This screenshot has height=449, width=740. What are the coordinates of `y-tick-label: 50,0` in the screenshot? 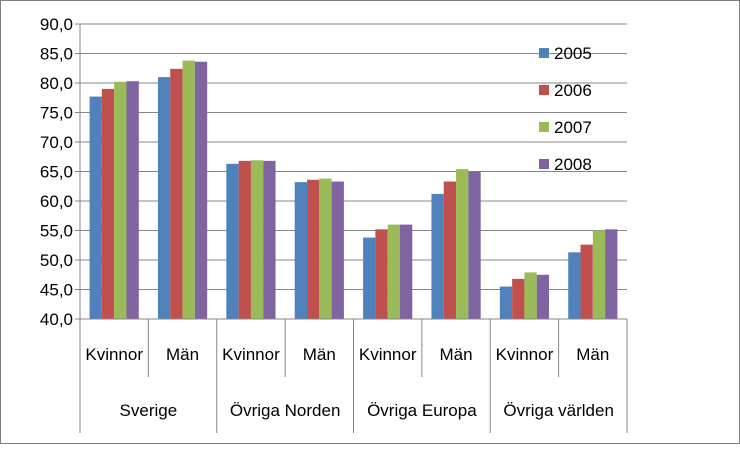 It's located at (56, 260).